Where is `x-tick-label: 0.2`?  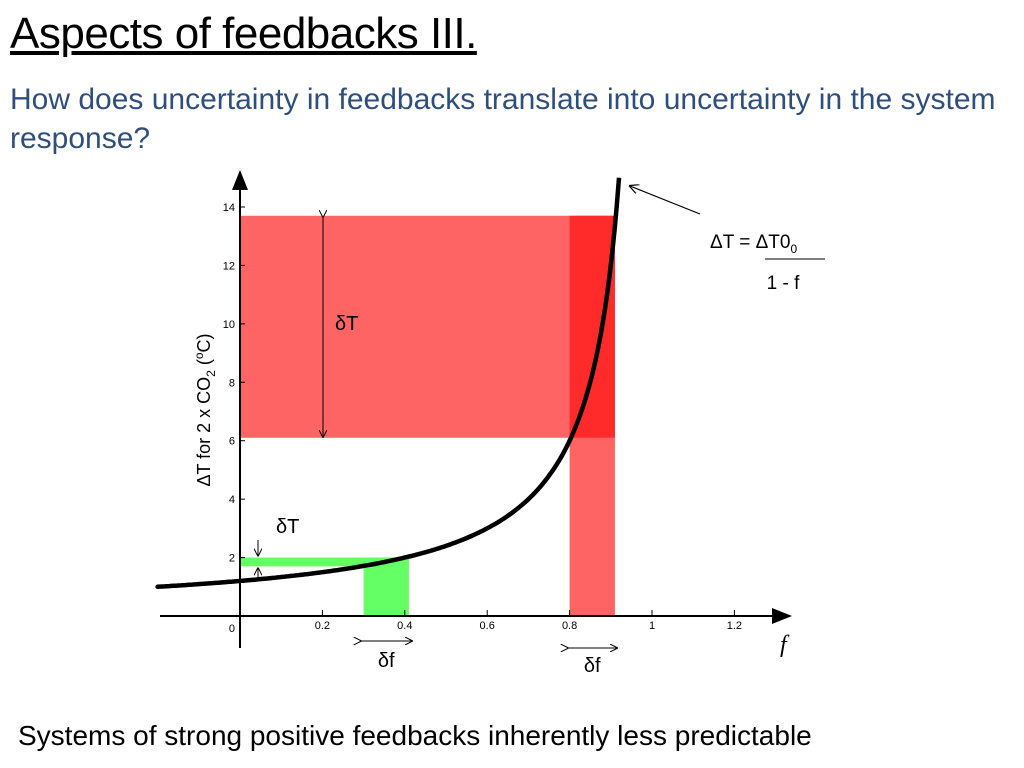 x-tick-label: 0.2 is located at coordinates (322, 626).